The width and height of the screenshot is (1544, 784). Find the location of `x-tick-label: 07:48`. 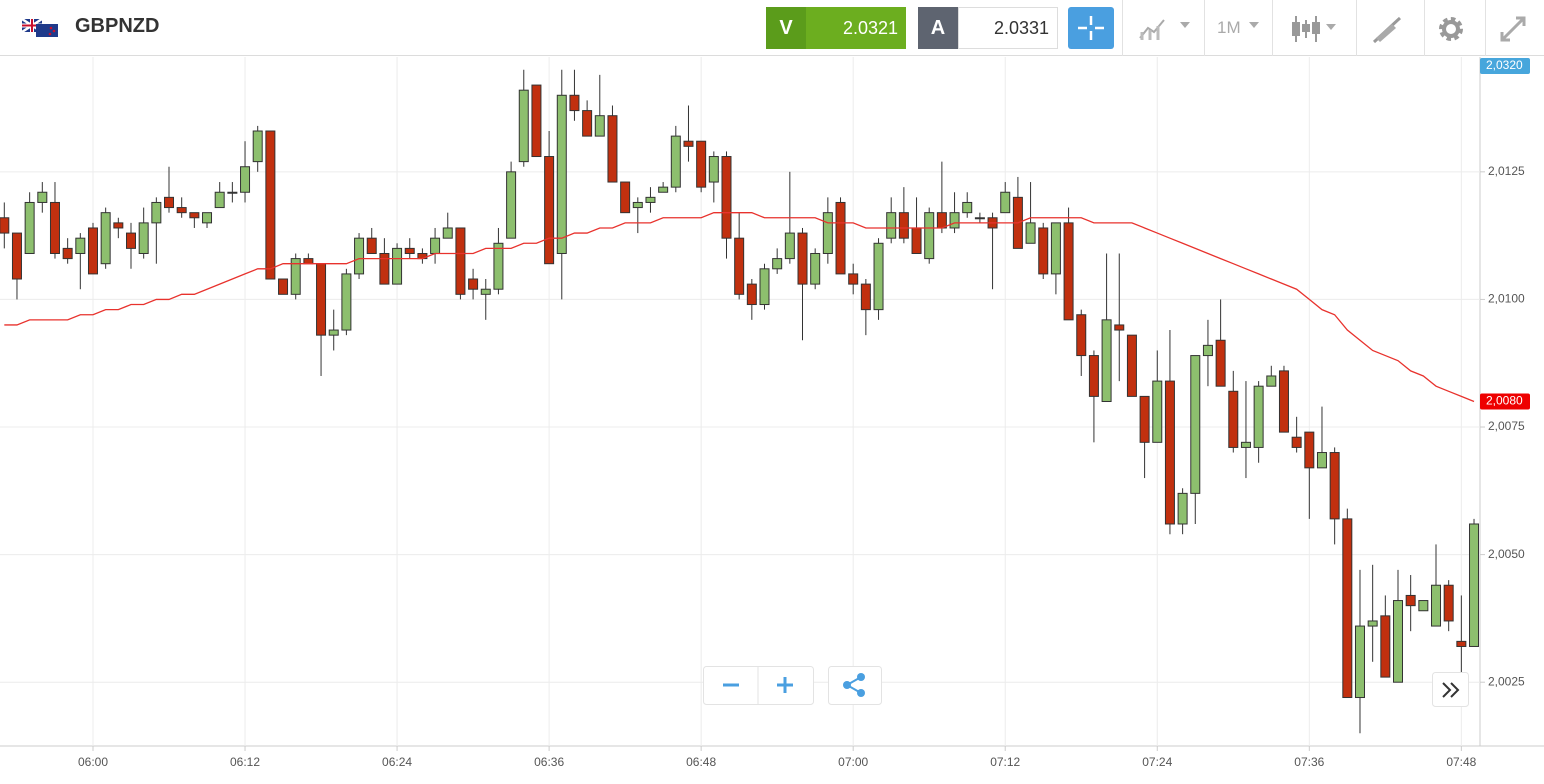

x-tick-label: 07:48 is located at coordinates (1461, 762).